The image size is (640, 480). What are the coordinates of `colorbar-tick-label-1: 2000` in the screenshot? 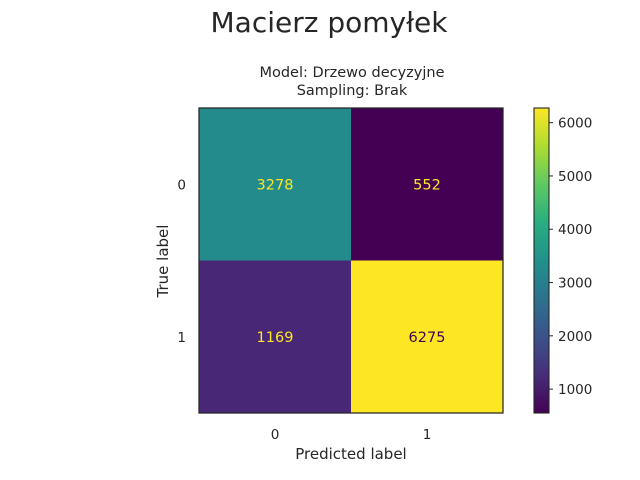 It's located at (575, 337).